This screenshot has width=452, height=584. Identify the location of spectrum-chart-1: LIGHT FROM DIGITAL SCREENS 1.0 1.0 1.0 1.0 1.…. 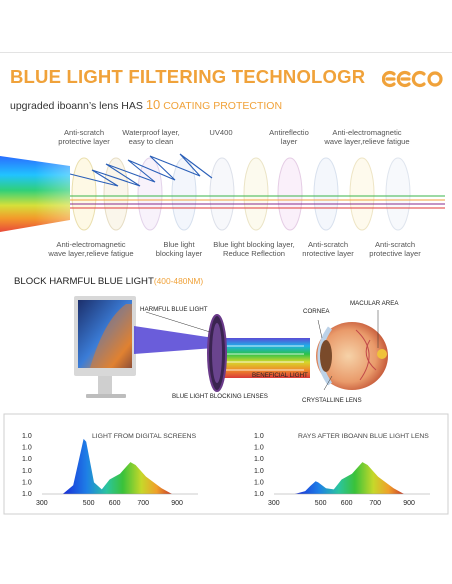
(110, 470).